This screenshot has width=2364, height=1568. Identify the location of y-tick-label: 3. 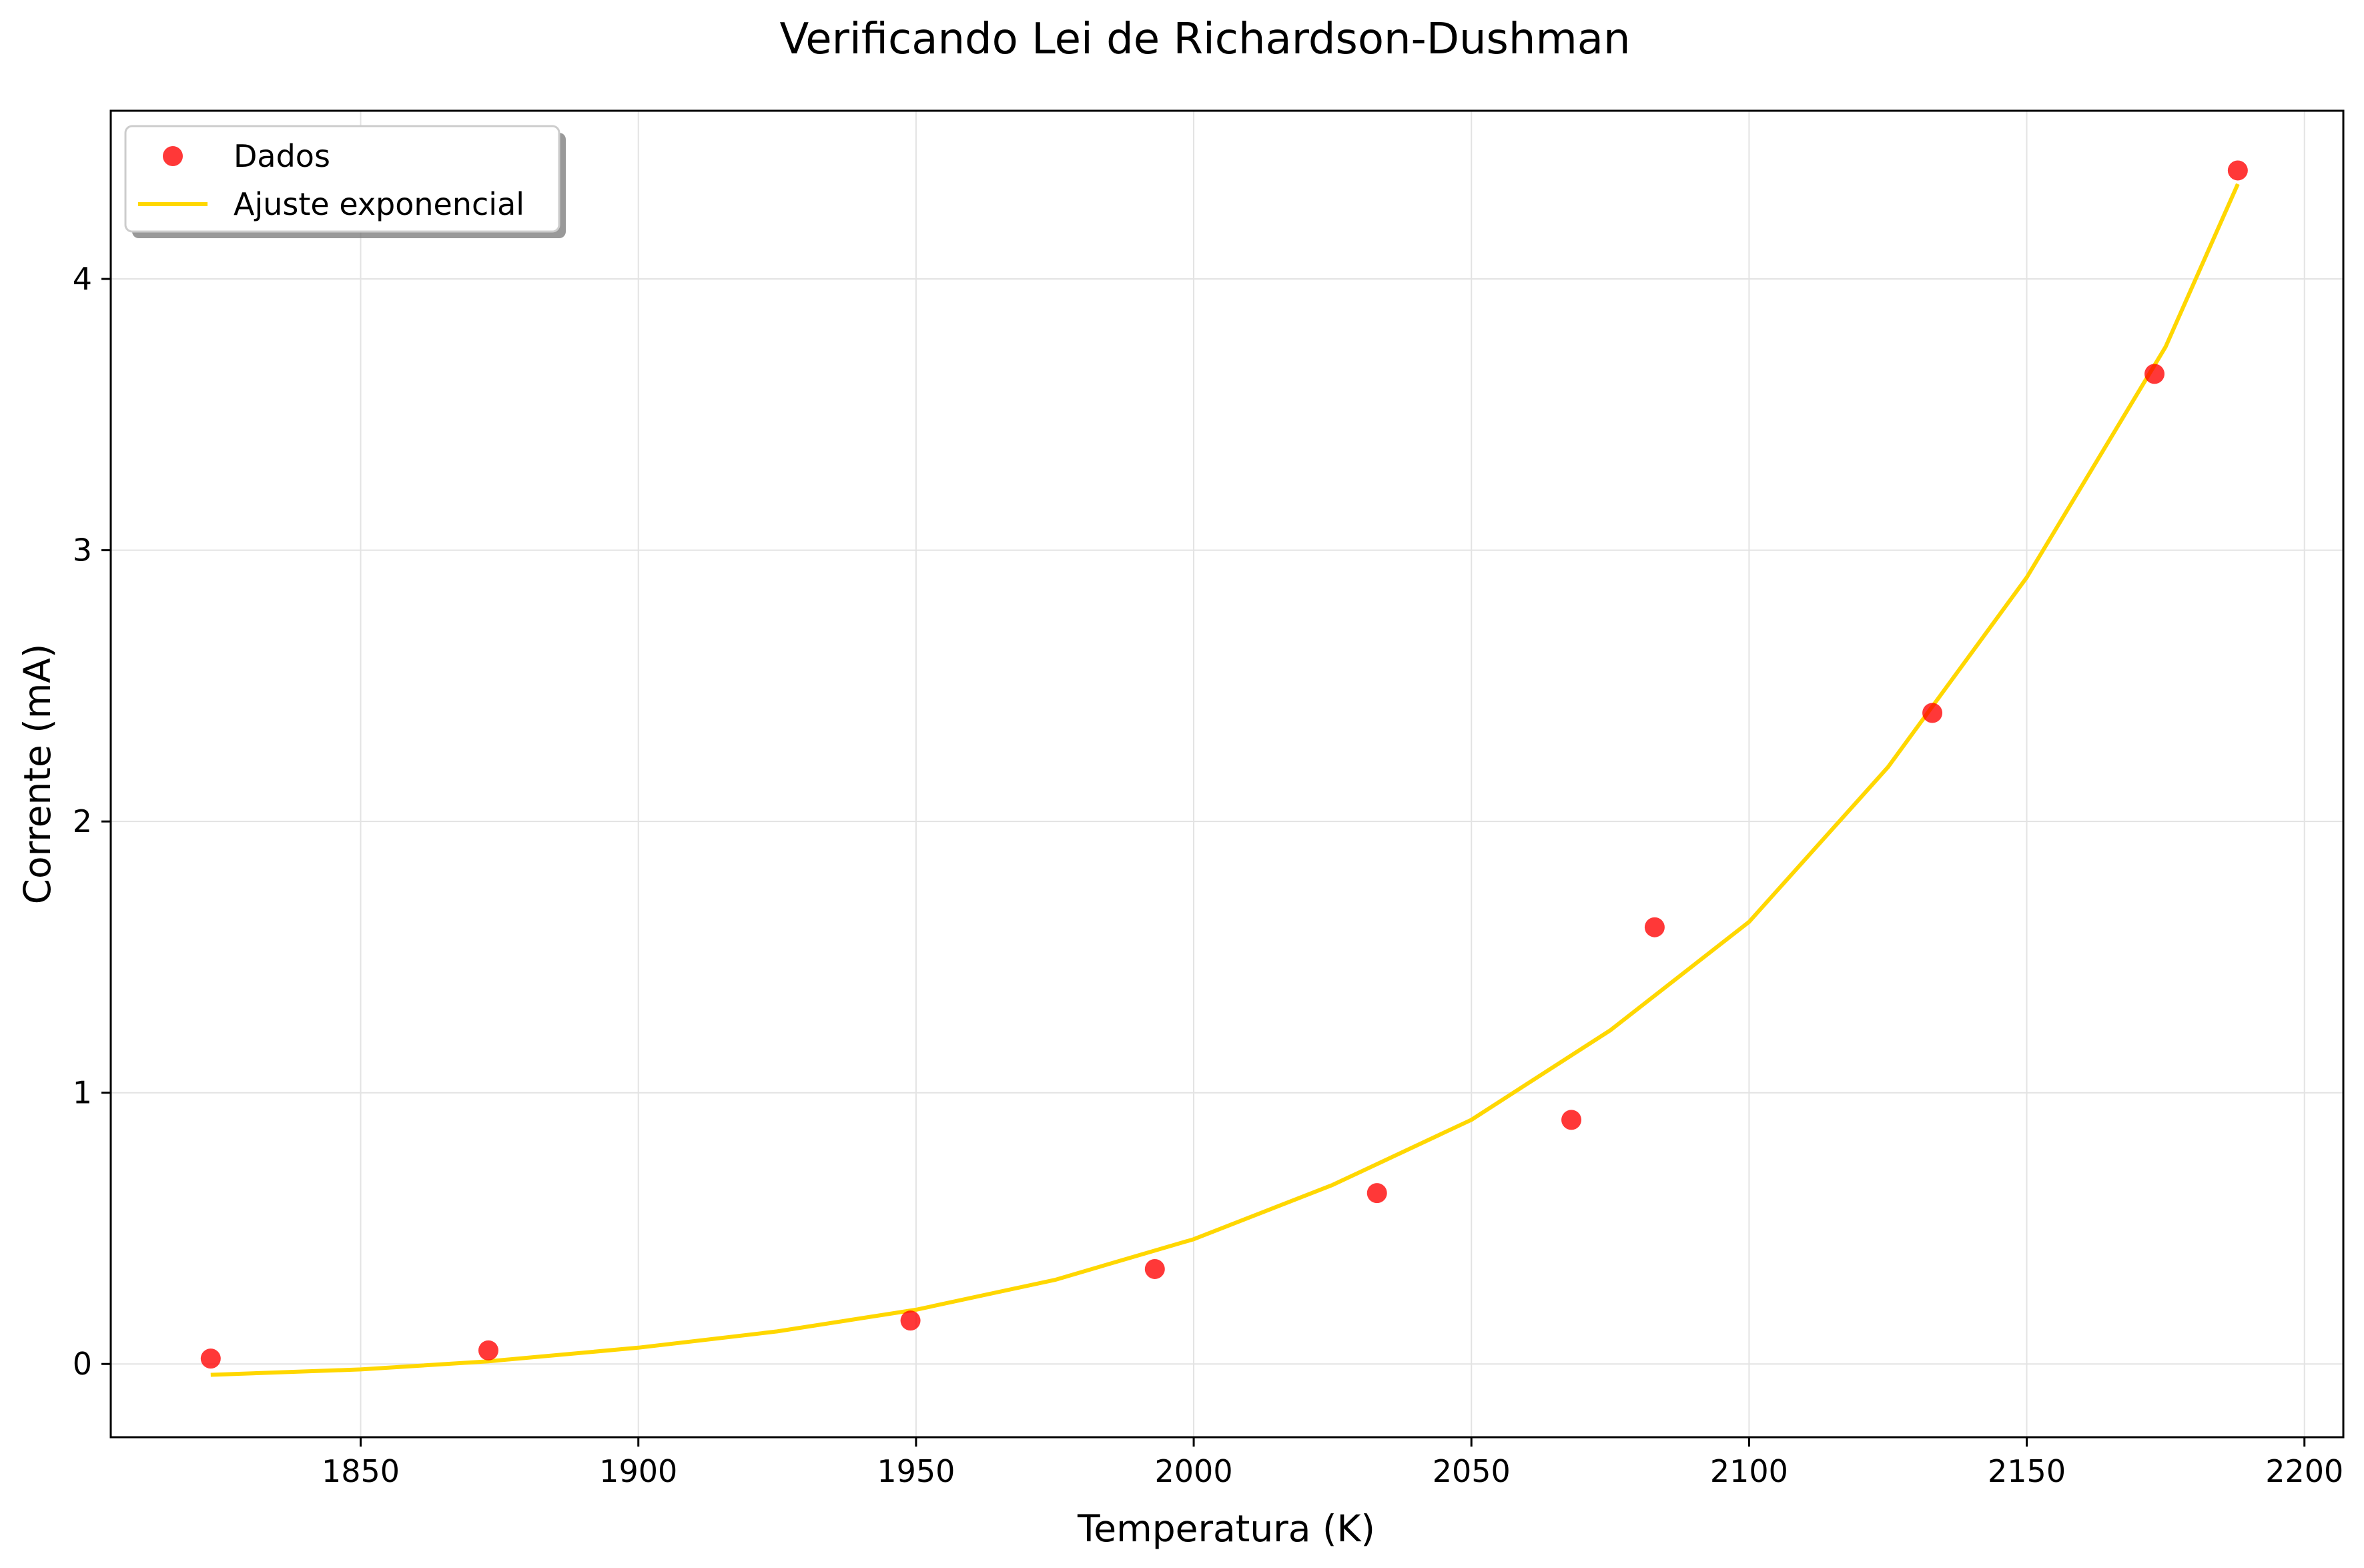
(82, 550).